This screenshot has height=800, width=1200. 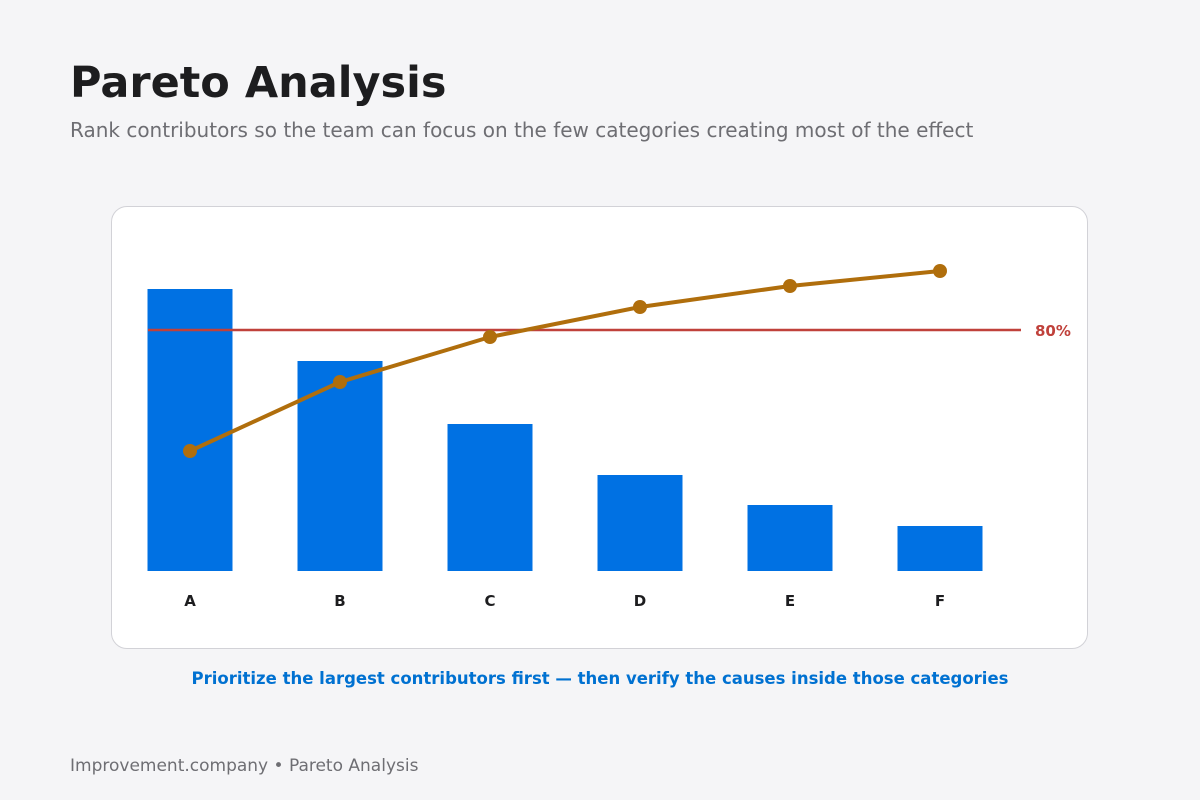 What do you see at coordinates (339, 601) in the screenshot?
I see `tick-label-B: B` at bounding box center [339, 601].